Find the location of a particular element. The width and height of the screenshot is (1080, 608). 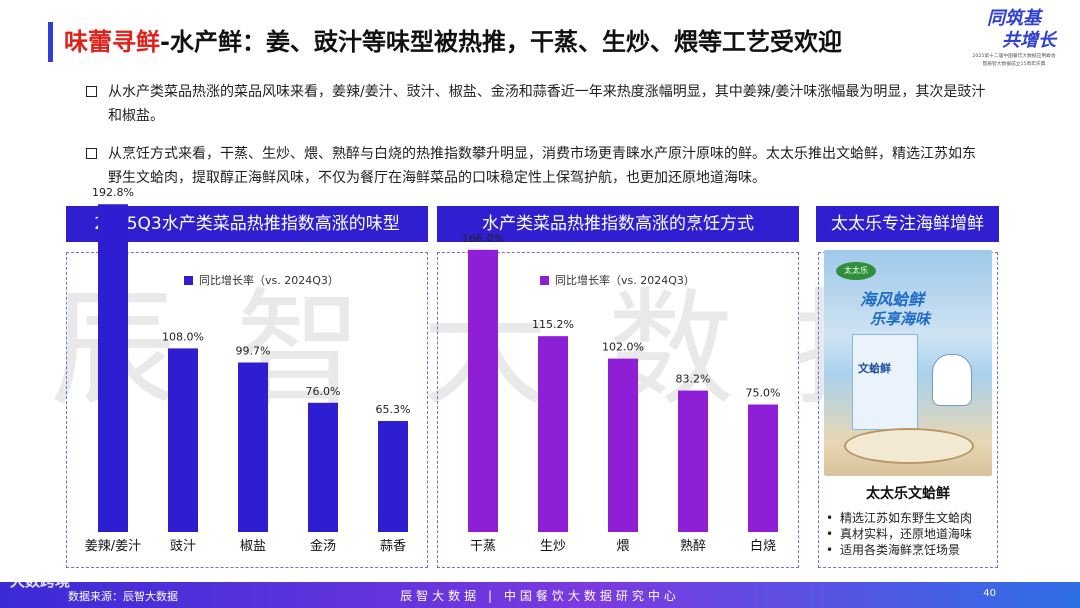

package-slogan-2: 乐享海味 is located at coordinates (900, 319).